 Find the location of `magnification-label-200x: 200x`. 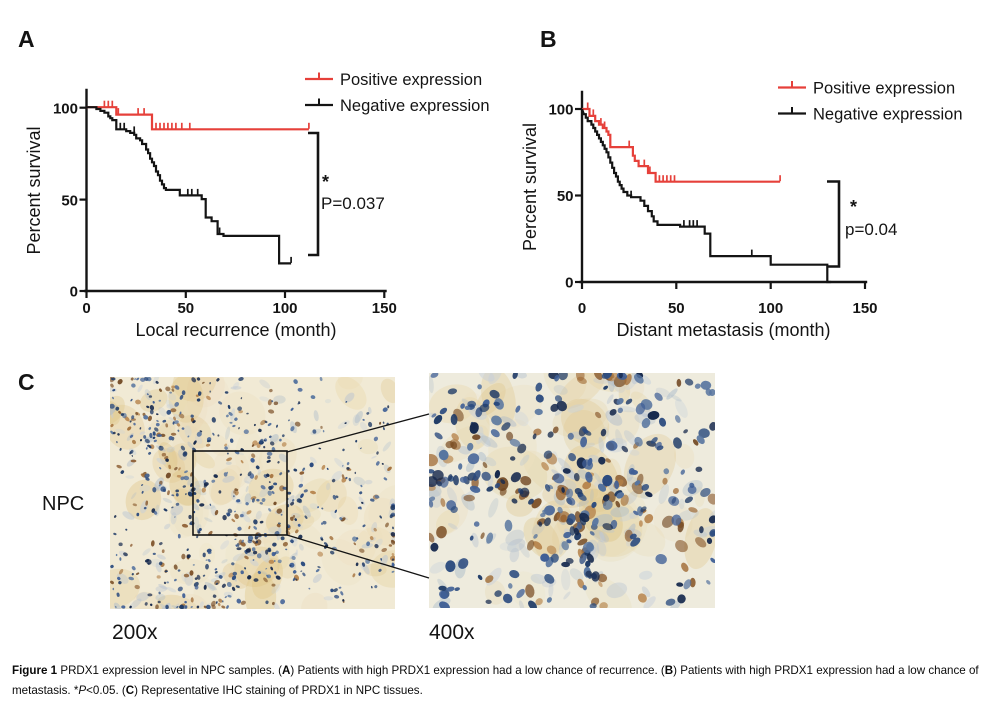

magnification-label-200x: 200x is located at coordinates (135, 632).